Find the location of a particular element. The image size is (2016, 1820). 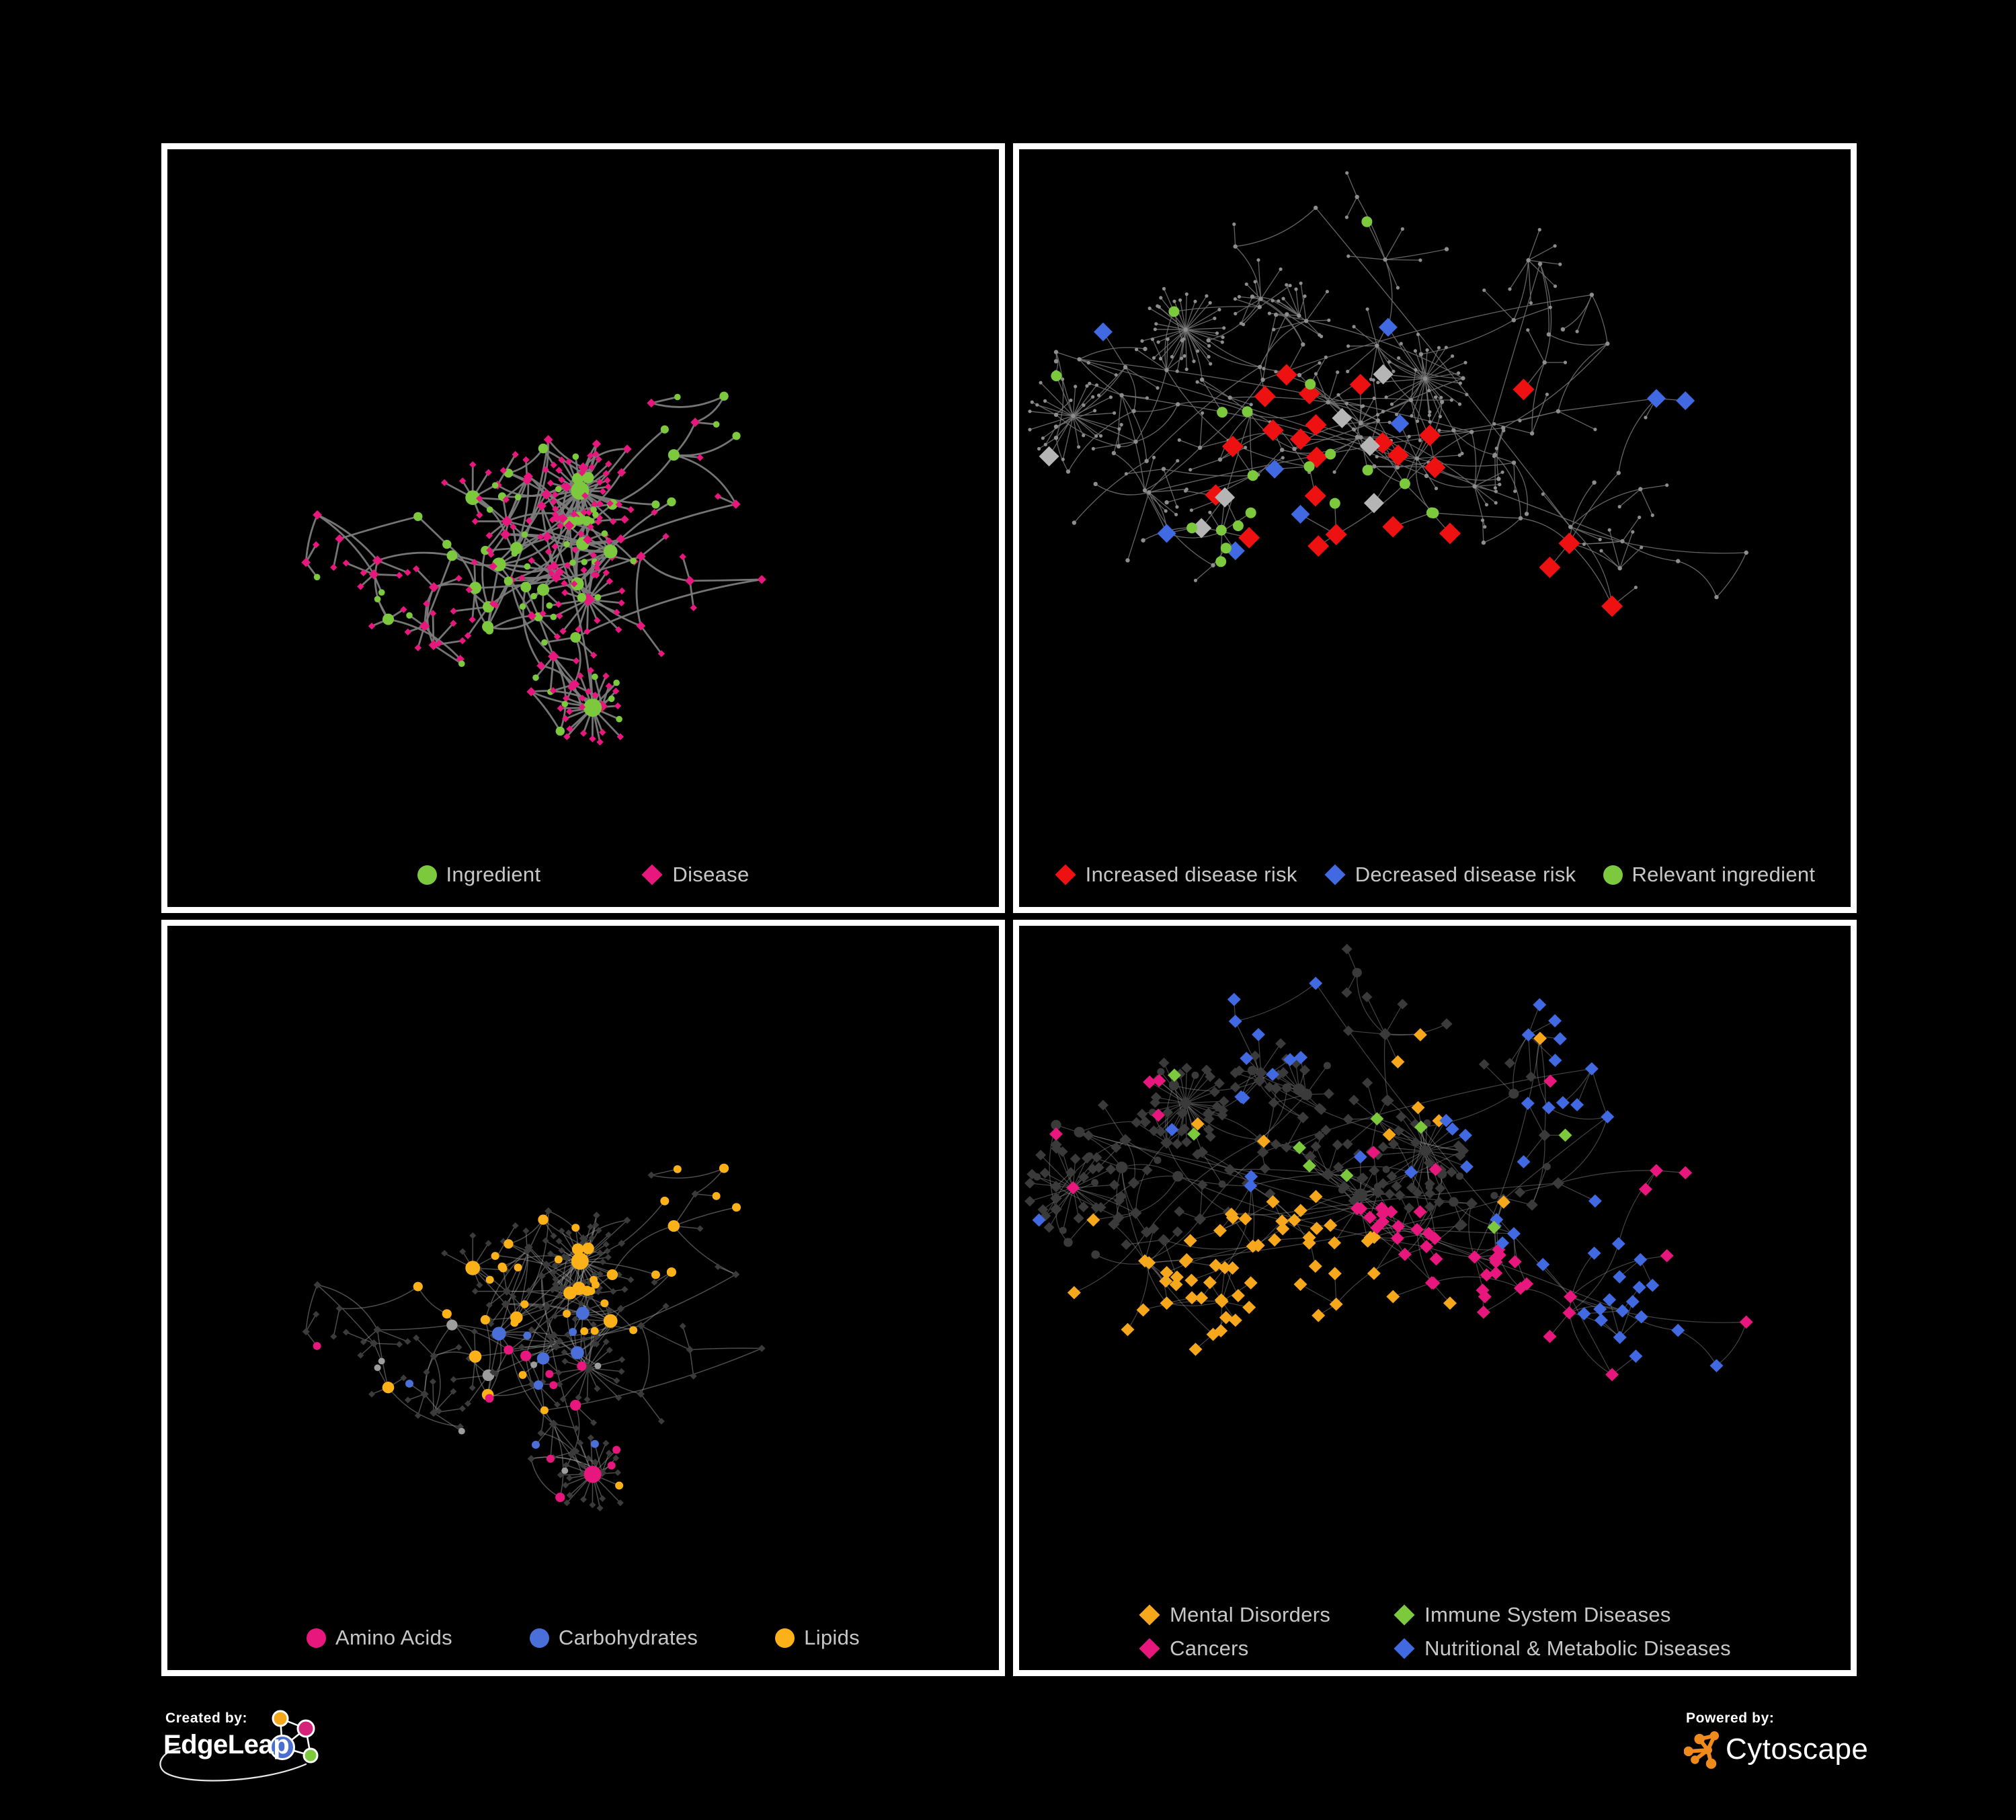

cytoscape-credit: Powered by: Cytoscape is located at coordinates (1825, 1739).